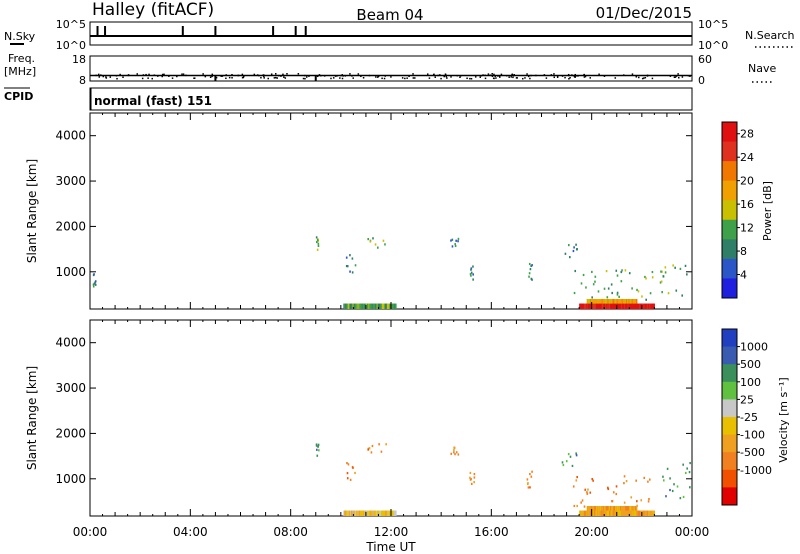 This screenshot has height=554, width=800. What do you see at coordinates (747, 228) in the screenshot?
I see `power-colorbar-tick-label: 12` at bounding box center [747, 228].